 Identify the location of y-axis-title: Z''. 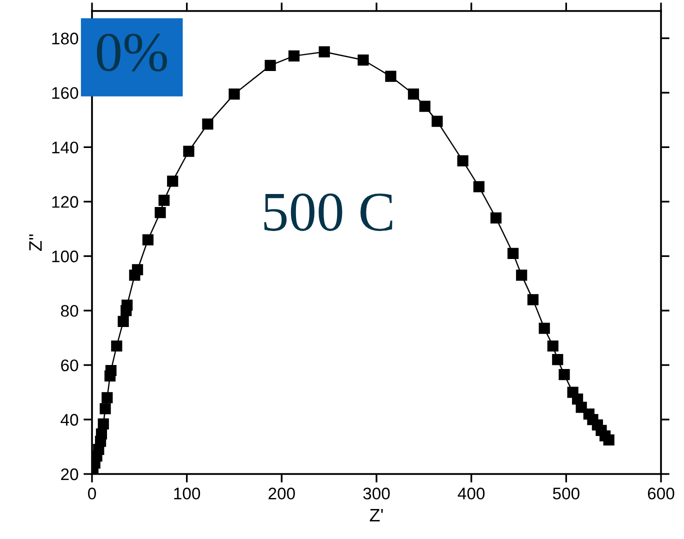
(35, 242).